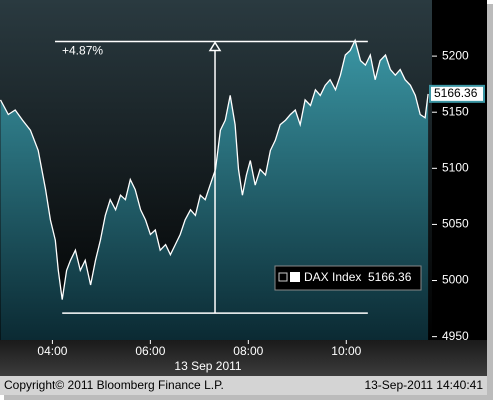 The image size is (499, 408). Describe the element at coordinates (150, 351) in the screenshot. I see `x-tick-label: 06:00` at that location.